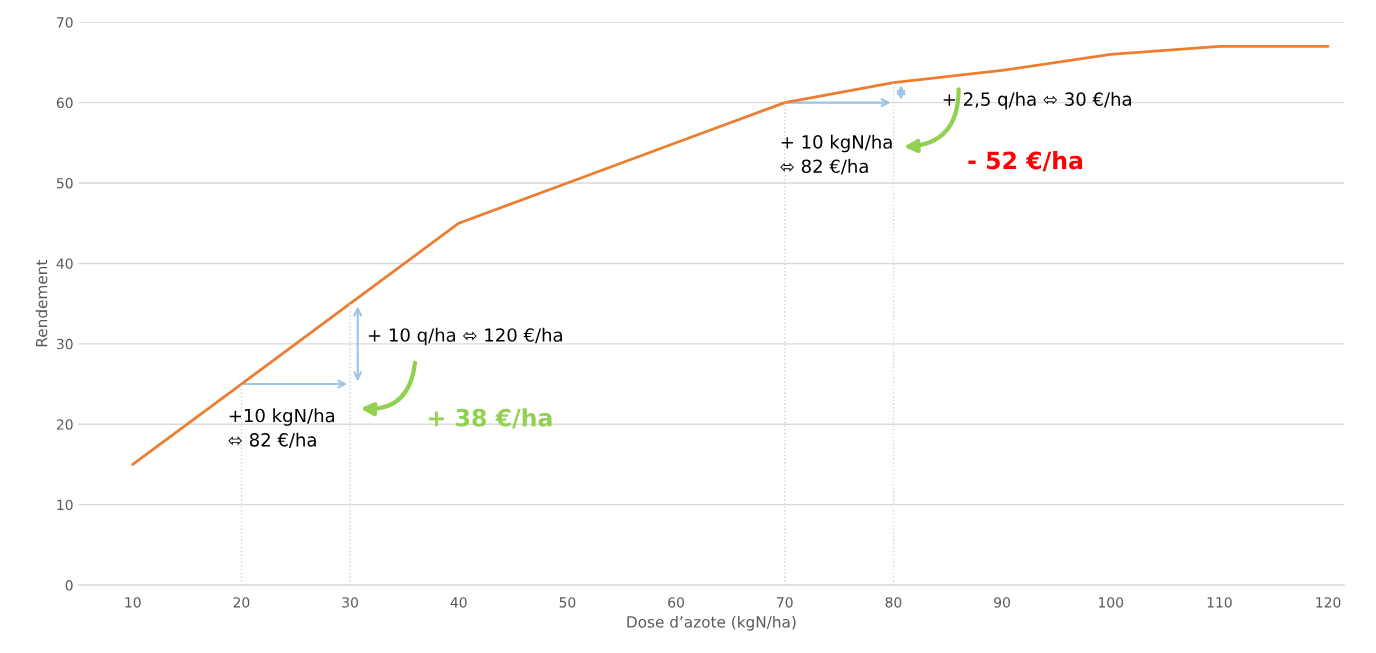 Image resolution: width=1376 pixels, height=653 pixels. I want to click on x-tick-label: 40, so click(458, 602).